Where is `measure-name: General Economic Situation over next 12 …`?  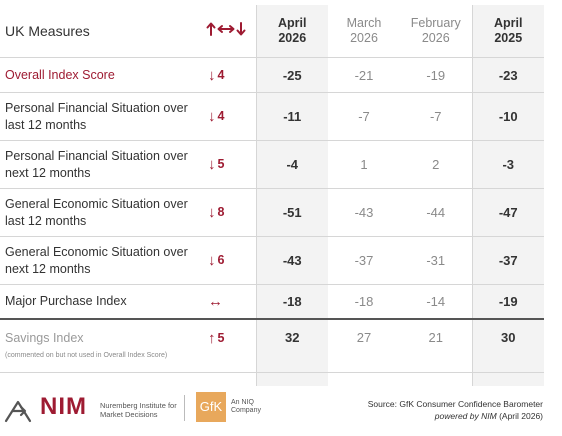 measure-name: General Economic Situation over next 12 … is located at coordinates (98, 260).